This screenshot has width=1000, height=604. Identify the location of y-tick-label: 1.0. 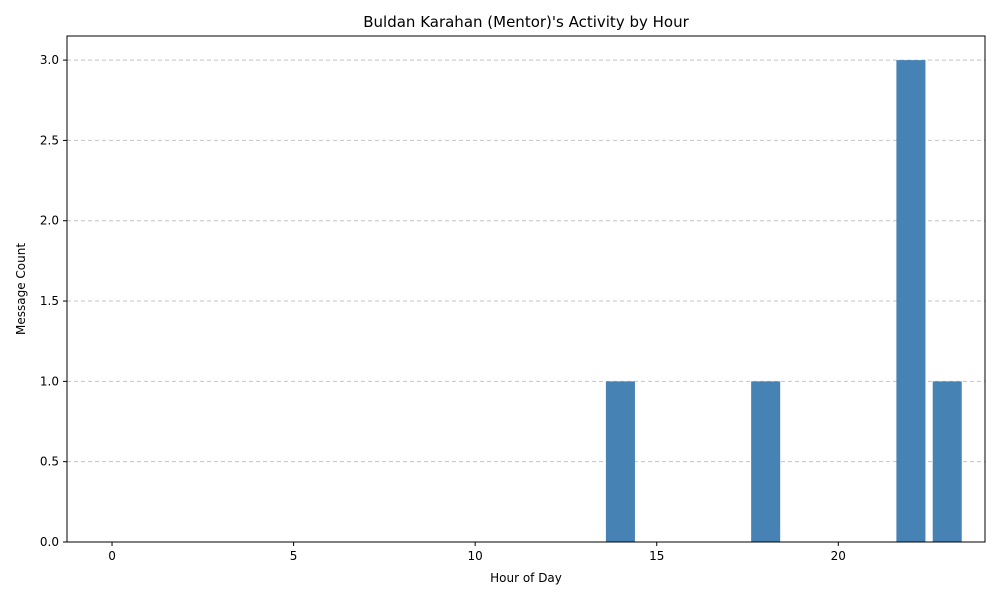
(49, 381).